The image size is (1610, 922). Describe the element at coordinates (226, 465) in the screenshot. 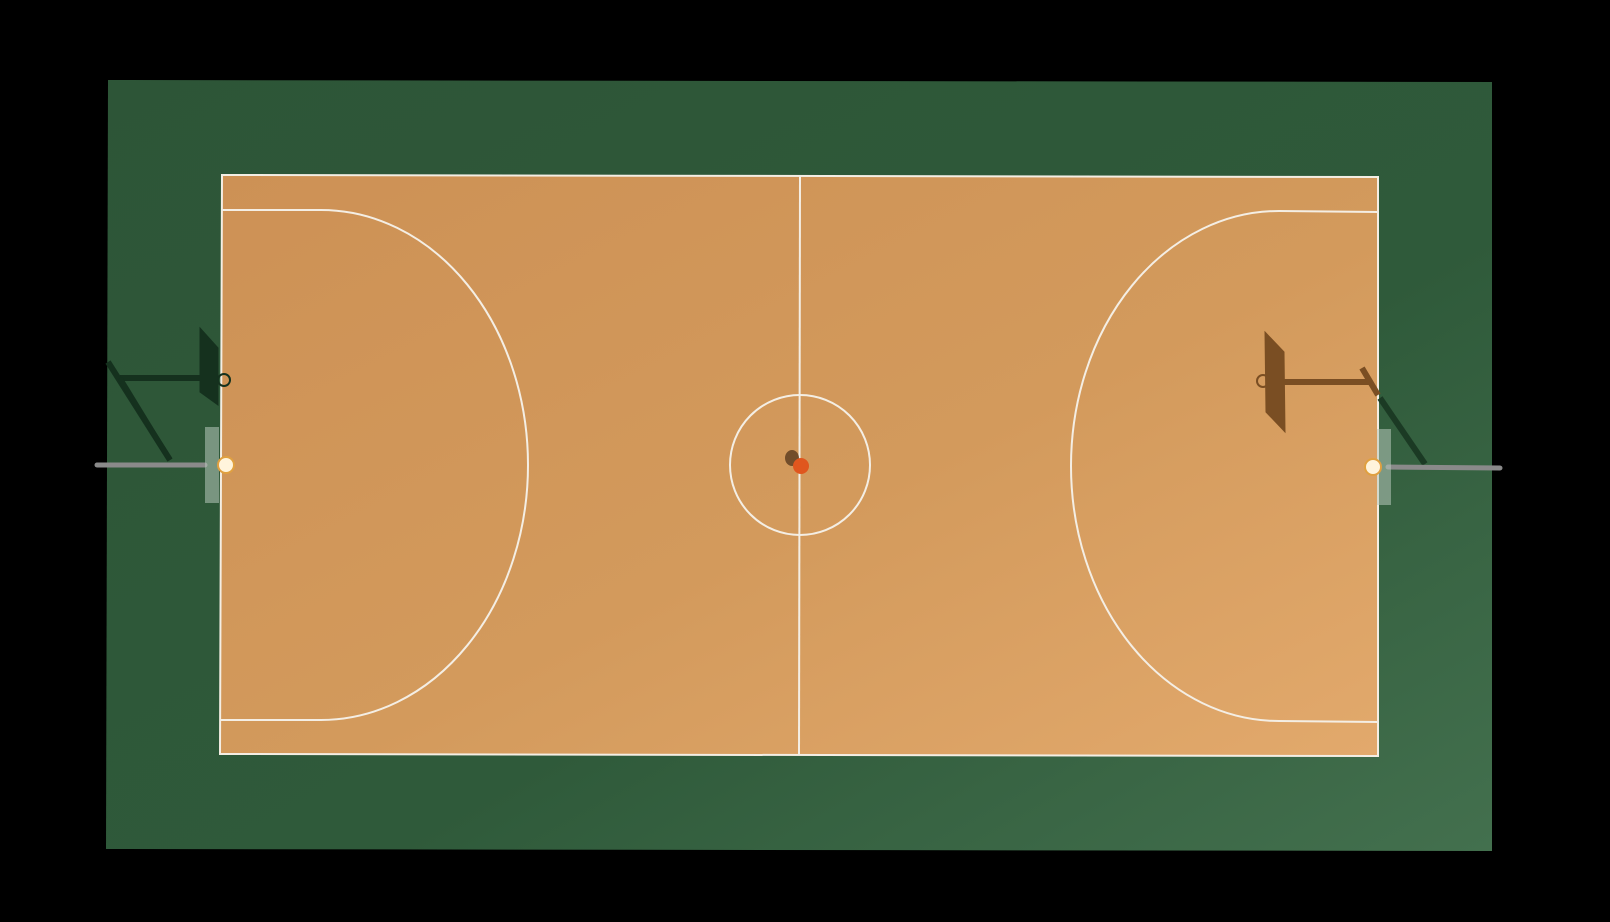

I see `left-rim` at that location.